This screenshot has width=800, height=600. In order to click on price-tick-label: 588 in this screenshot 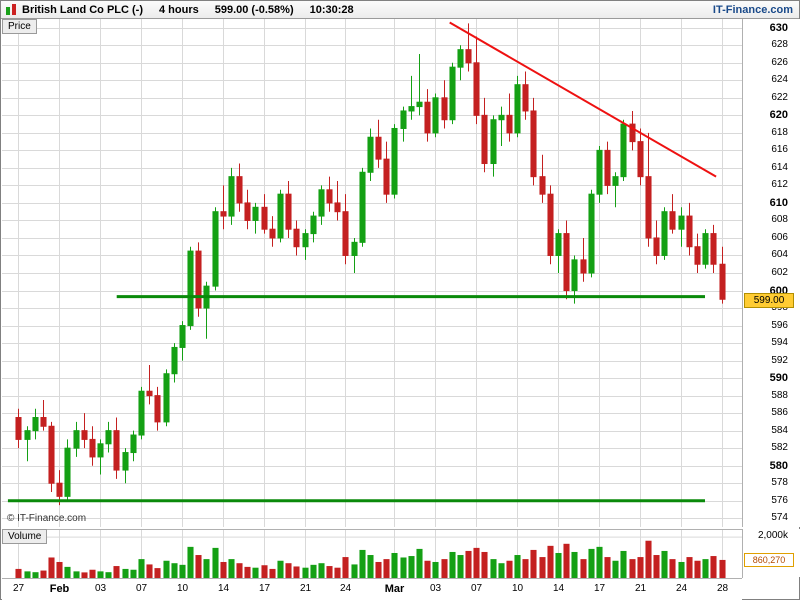, I will do `click(779, 395)`.